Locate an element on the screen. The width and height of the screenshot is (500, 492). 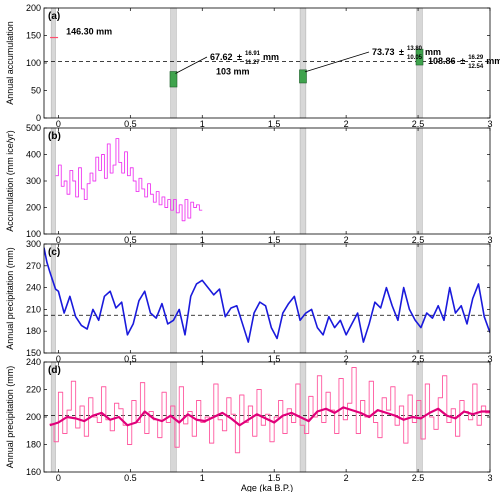
annotation-value: 67.62 is located at coordinates (221, 57).